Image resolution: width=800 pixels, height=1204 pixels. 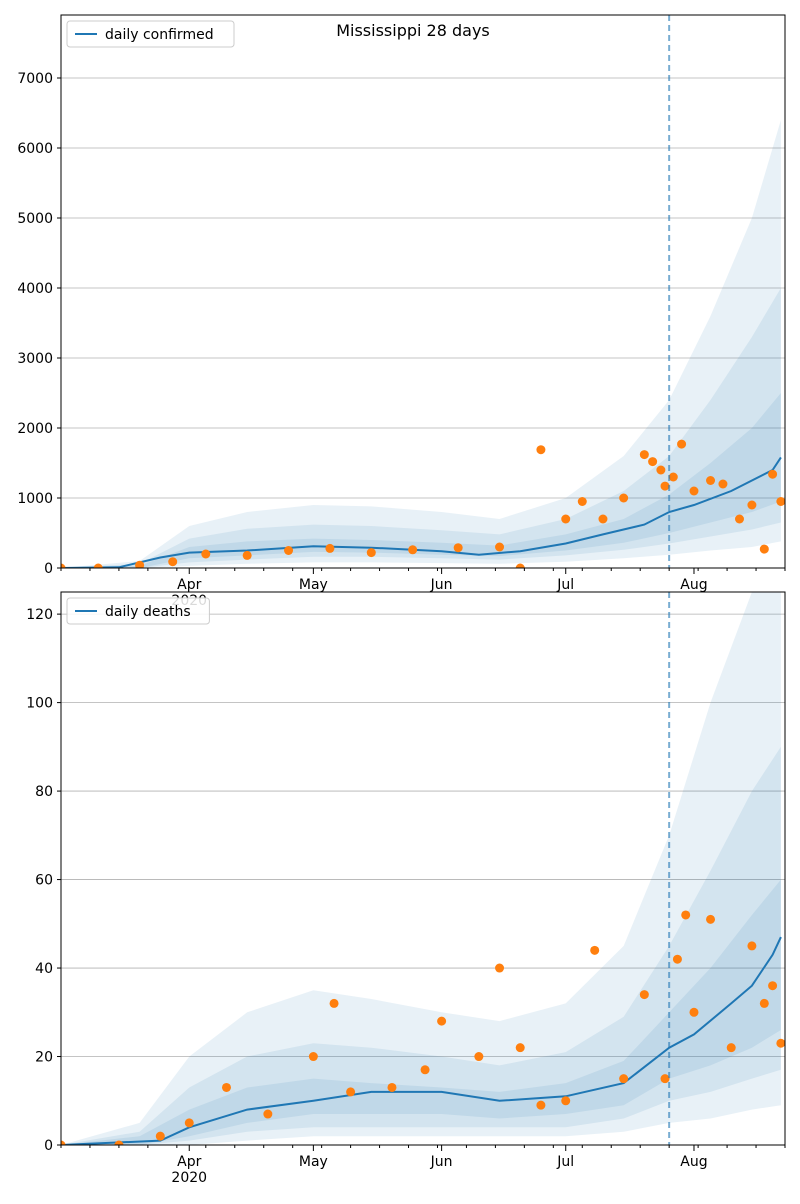 What do you see at coordinates (39, 615) in the screenshot?
I see `y-tick-label: 120` at bounding box center [39, 615].